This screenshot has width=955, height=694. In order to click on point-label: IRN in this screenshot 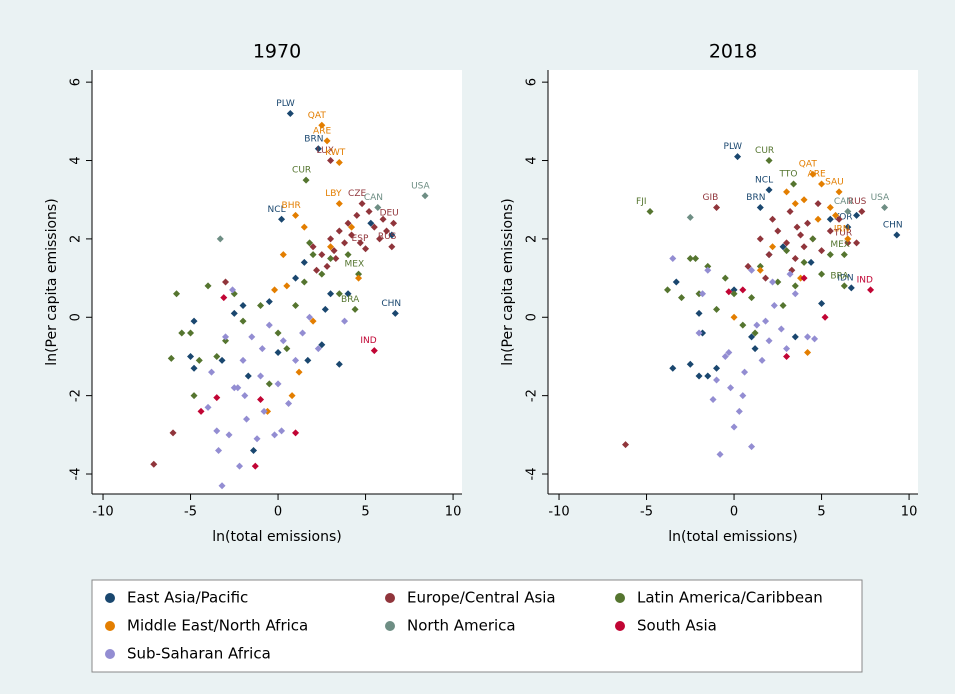, I will do `click(842, 229)`.